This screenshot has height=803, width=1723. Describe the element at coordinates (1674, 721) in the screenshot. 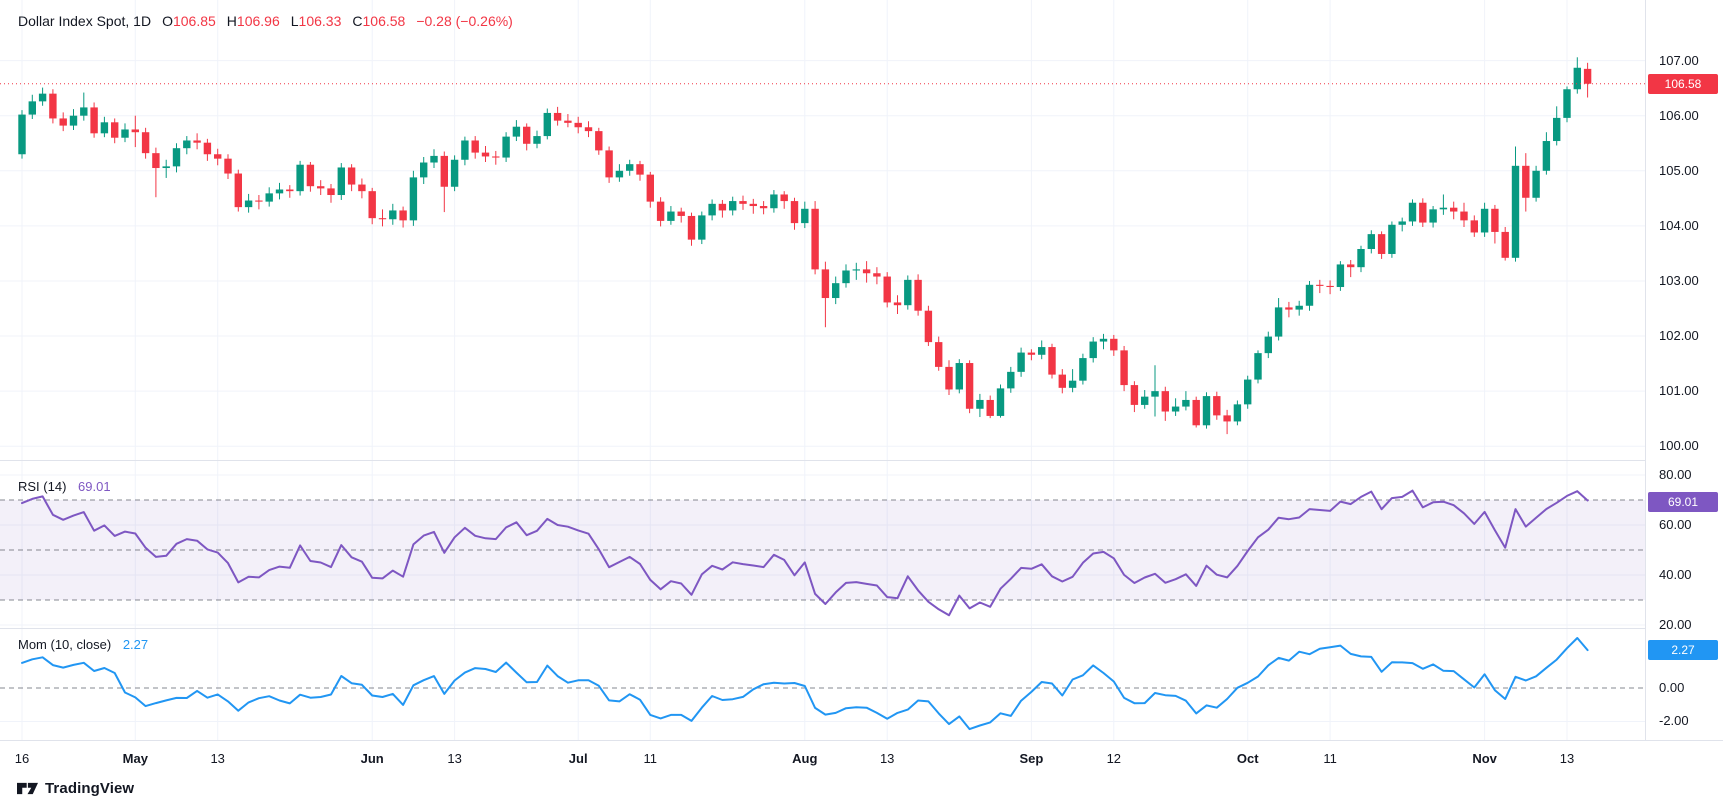

I see `price-axis-label: -2.00` at that location.